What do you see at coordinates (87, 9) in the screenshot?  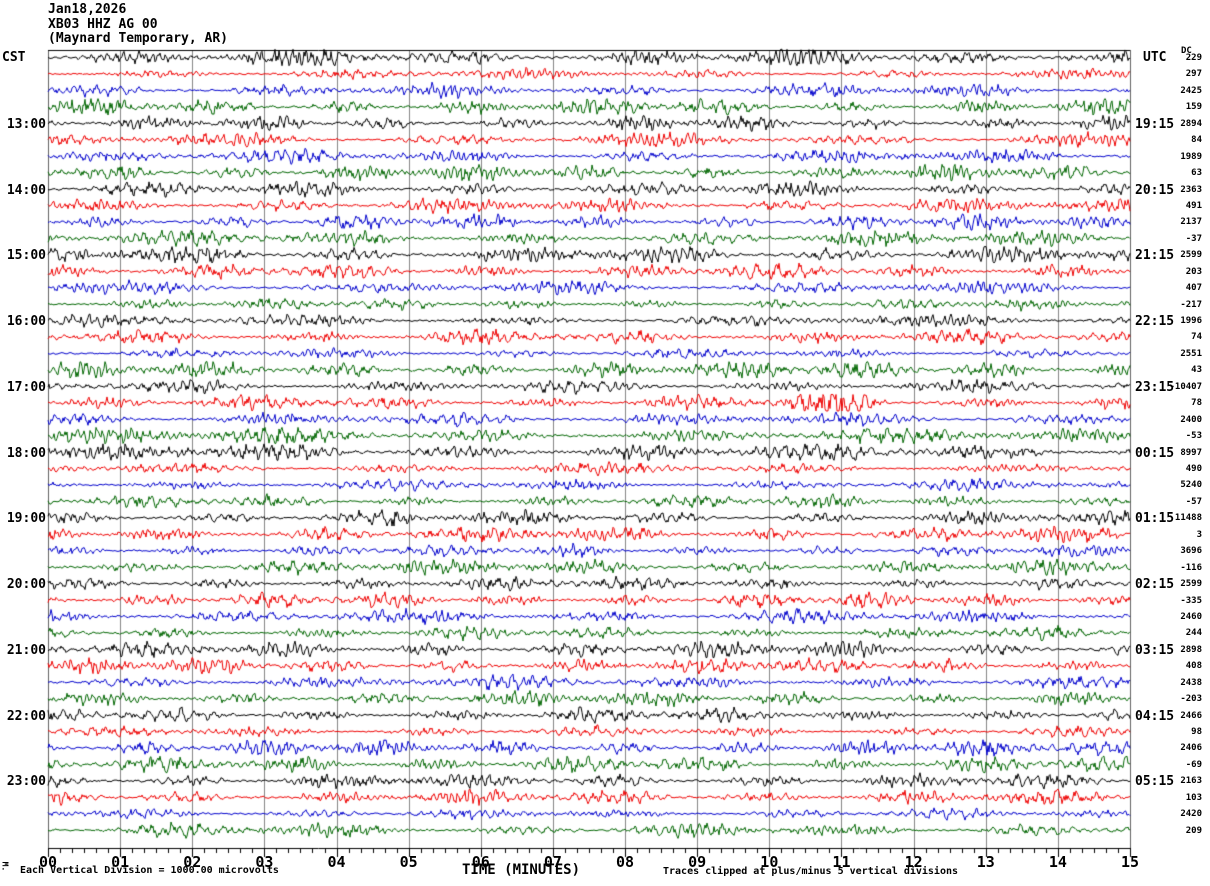 I see `title-date: Jan18,2026` at bounding box center [87, 9].